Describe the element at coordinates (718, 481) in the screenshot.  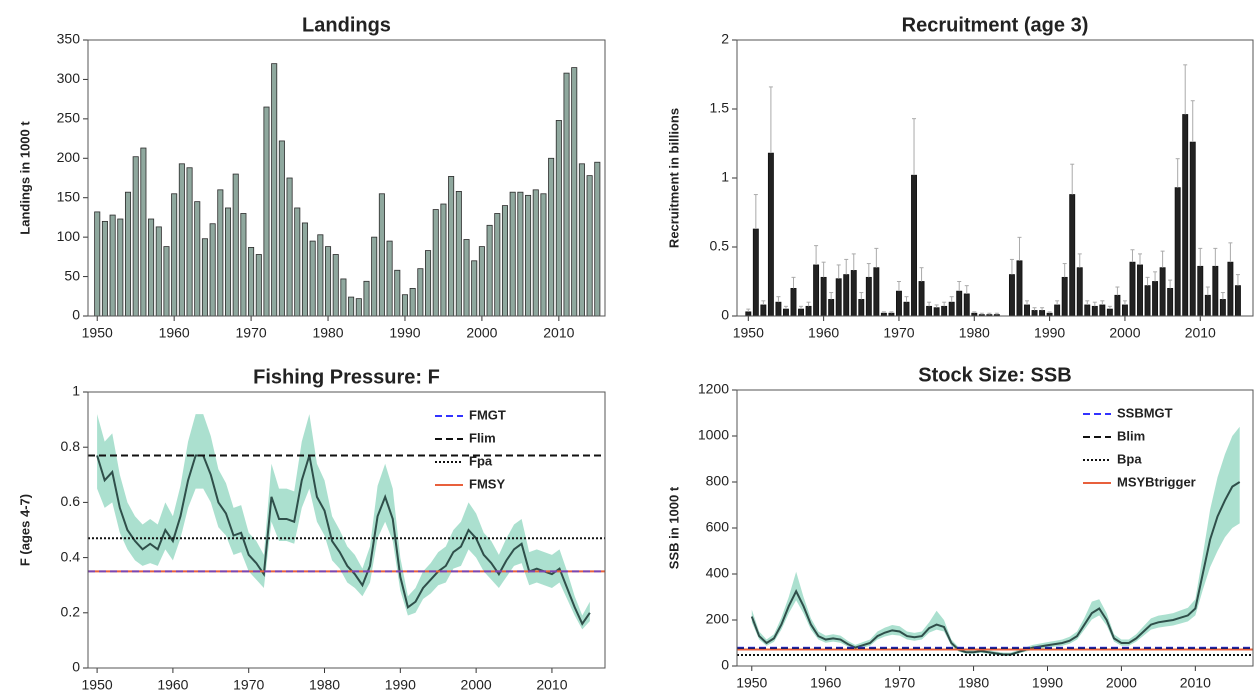
I see `y-tick-label: 800` at that location.